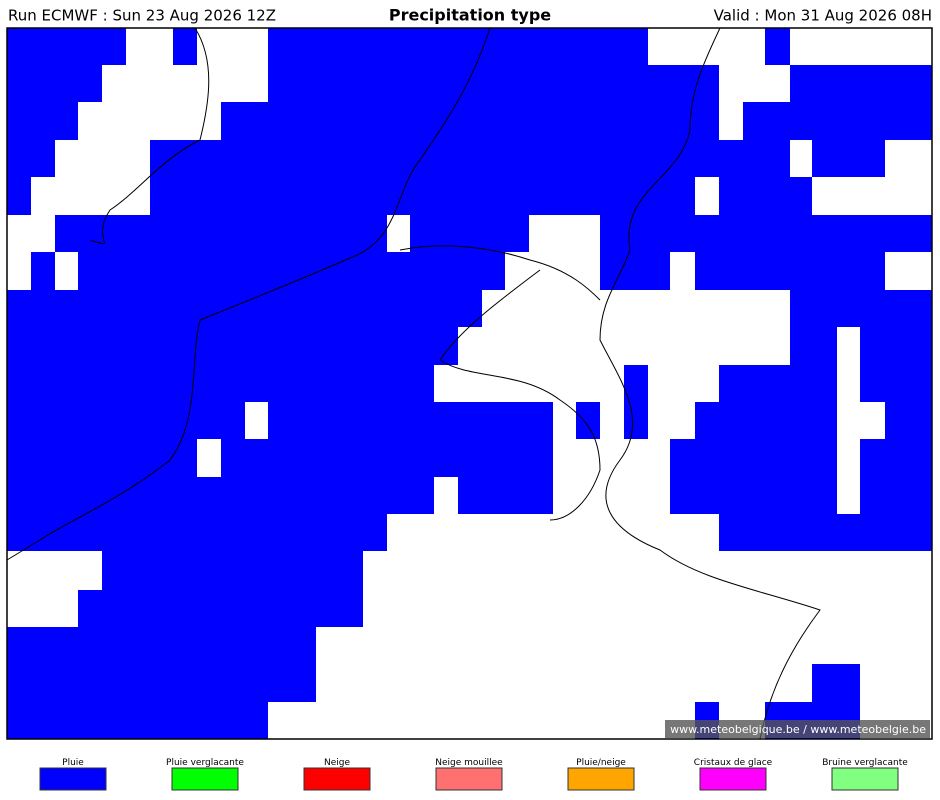 This screenshot has width=940, height=800. Describe the element at coordinates (337, 763) in the screenshot. I see `legend-label: Neige` at that location.